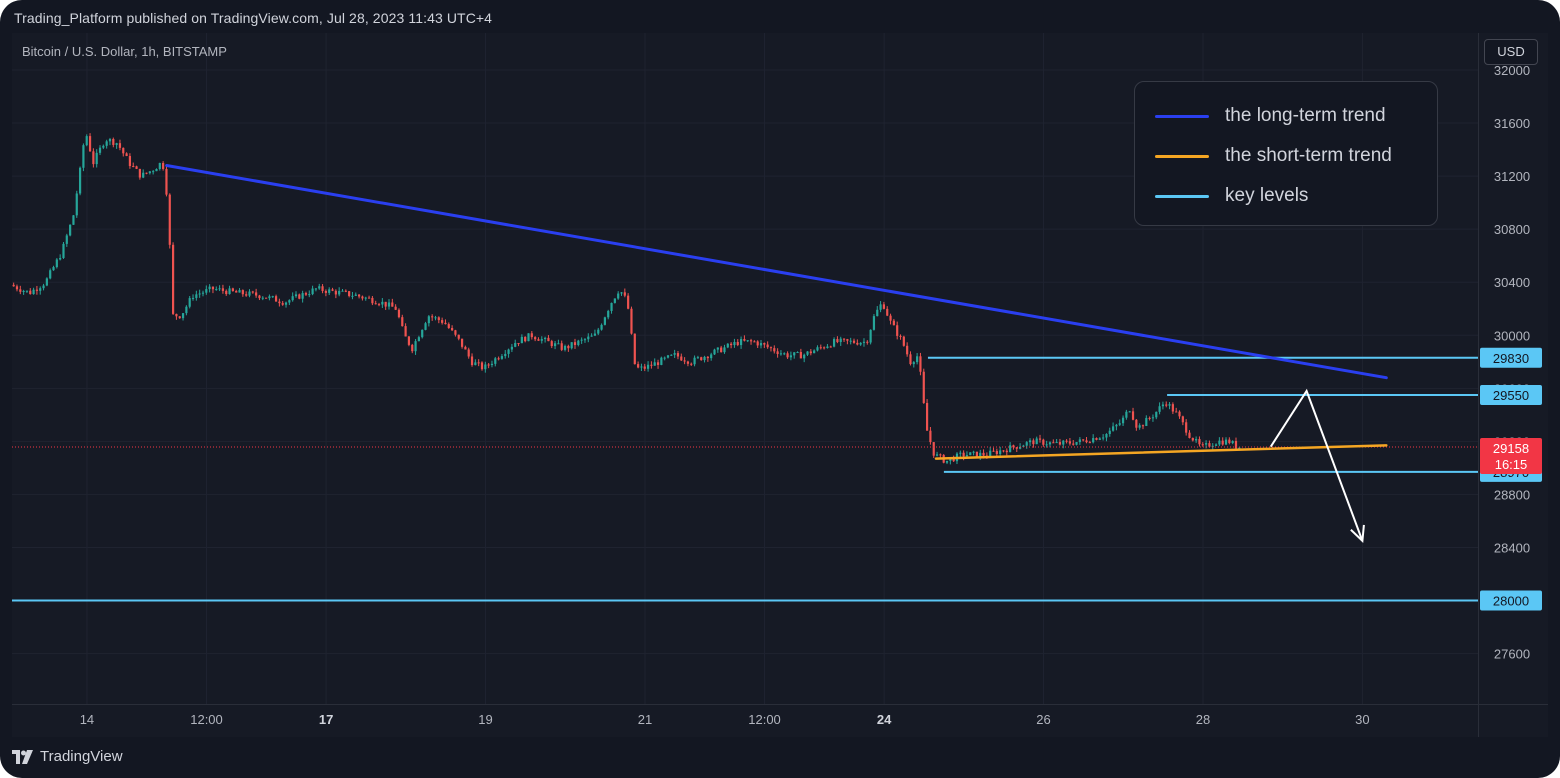 This screenshot has height=778, width=1560. What do you see at coordinates (1511, 601) in the screenshot?
I see `key-level-label: 28000` at bounding box center [1511, 601].